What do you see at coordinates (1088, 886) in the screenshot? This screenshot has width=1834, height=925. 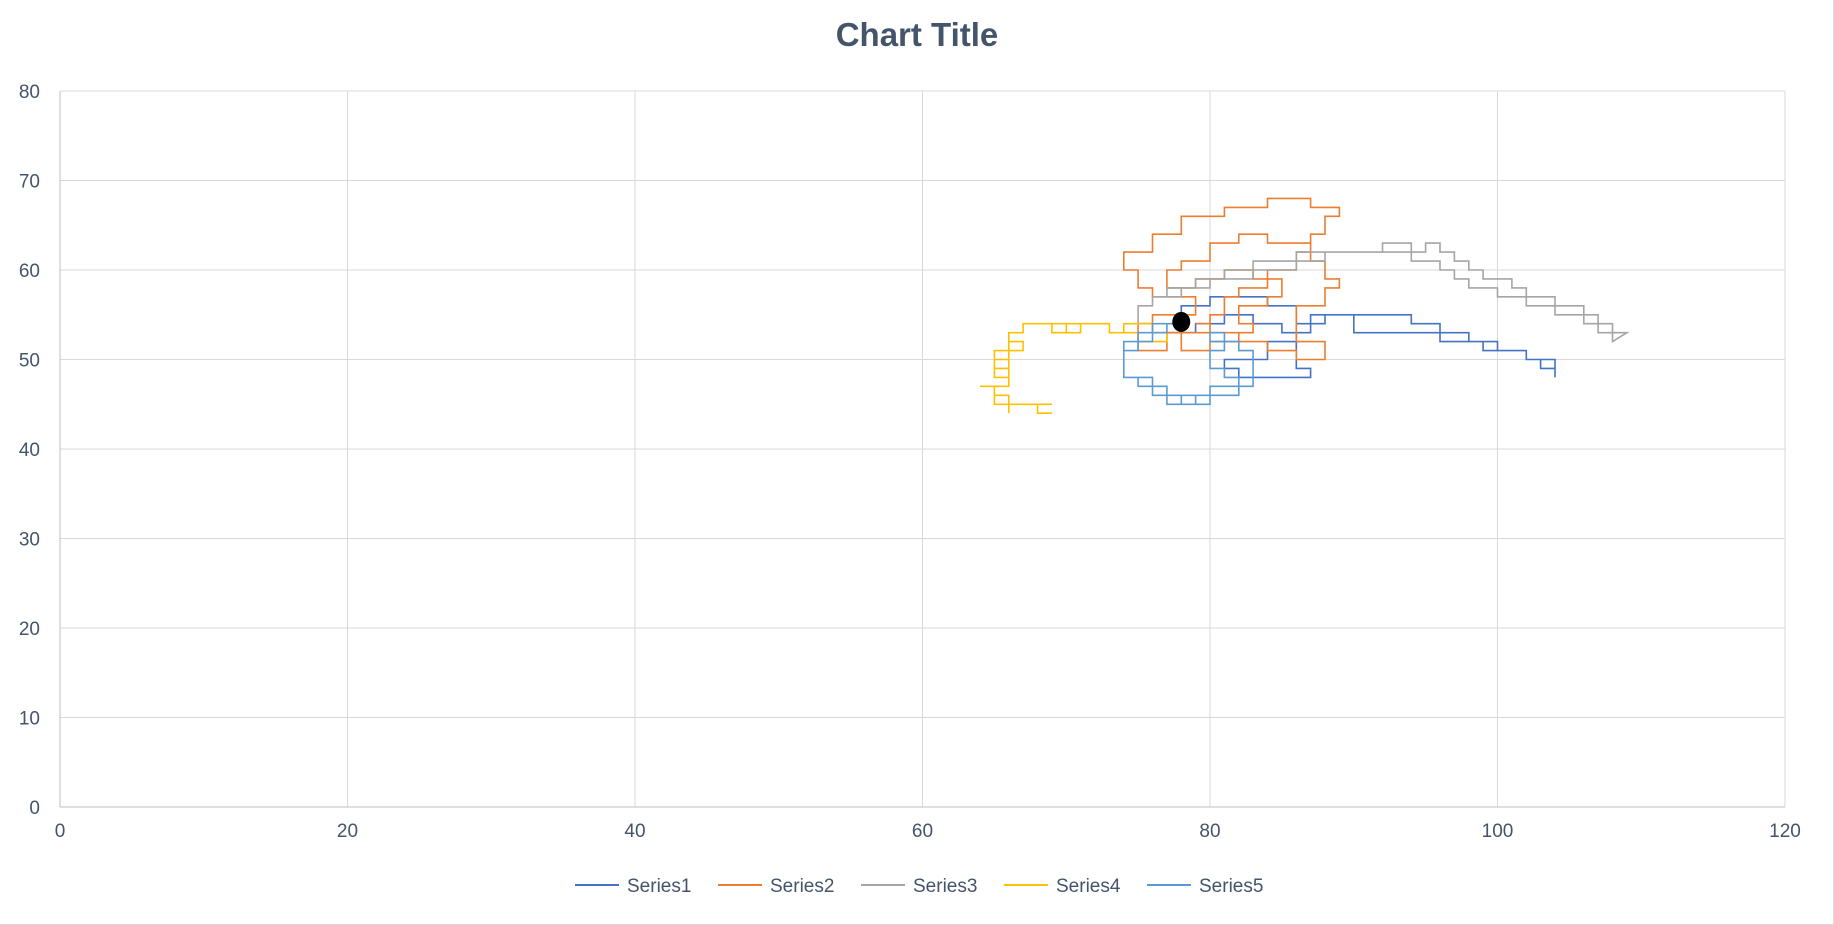 I see `legend-label: Series4` at bounding box center [1088, 886].